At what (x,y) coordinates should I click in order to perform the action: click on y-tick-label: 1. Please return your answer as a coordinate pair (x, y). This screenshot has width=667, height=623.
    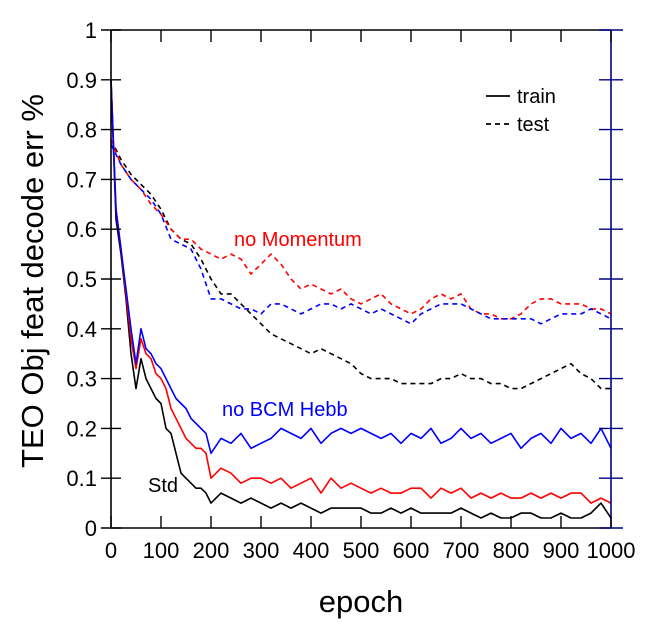
    Looking at the image, I should click on (91, 30).